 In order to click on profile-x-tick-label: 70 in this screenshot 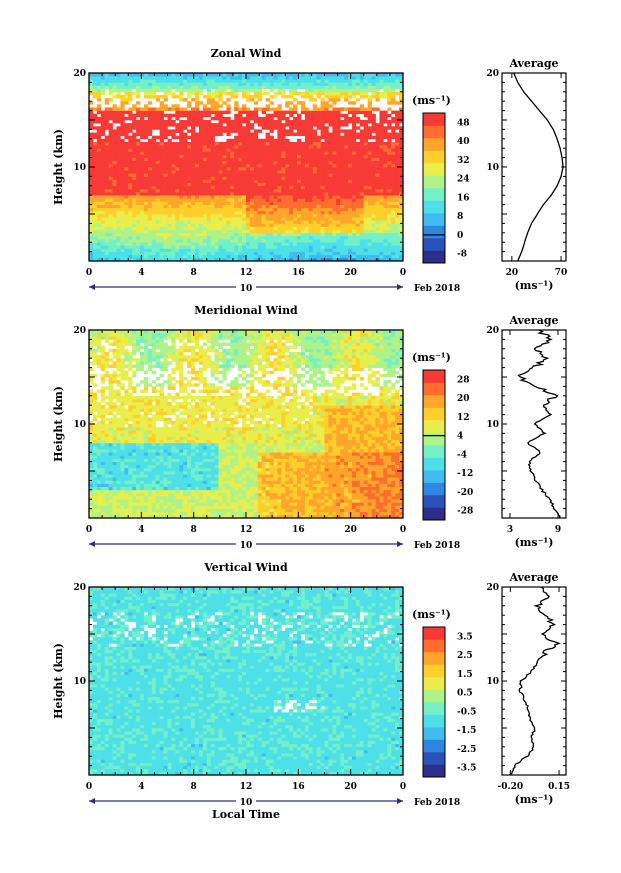, I will do `click(561, 273)`.